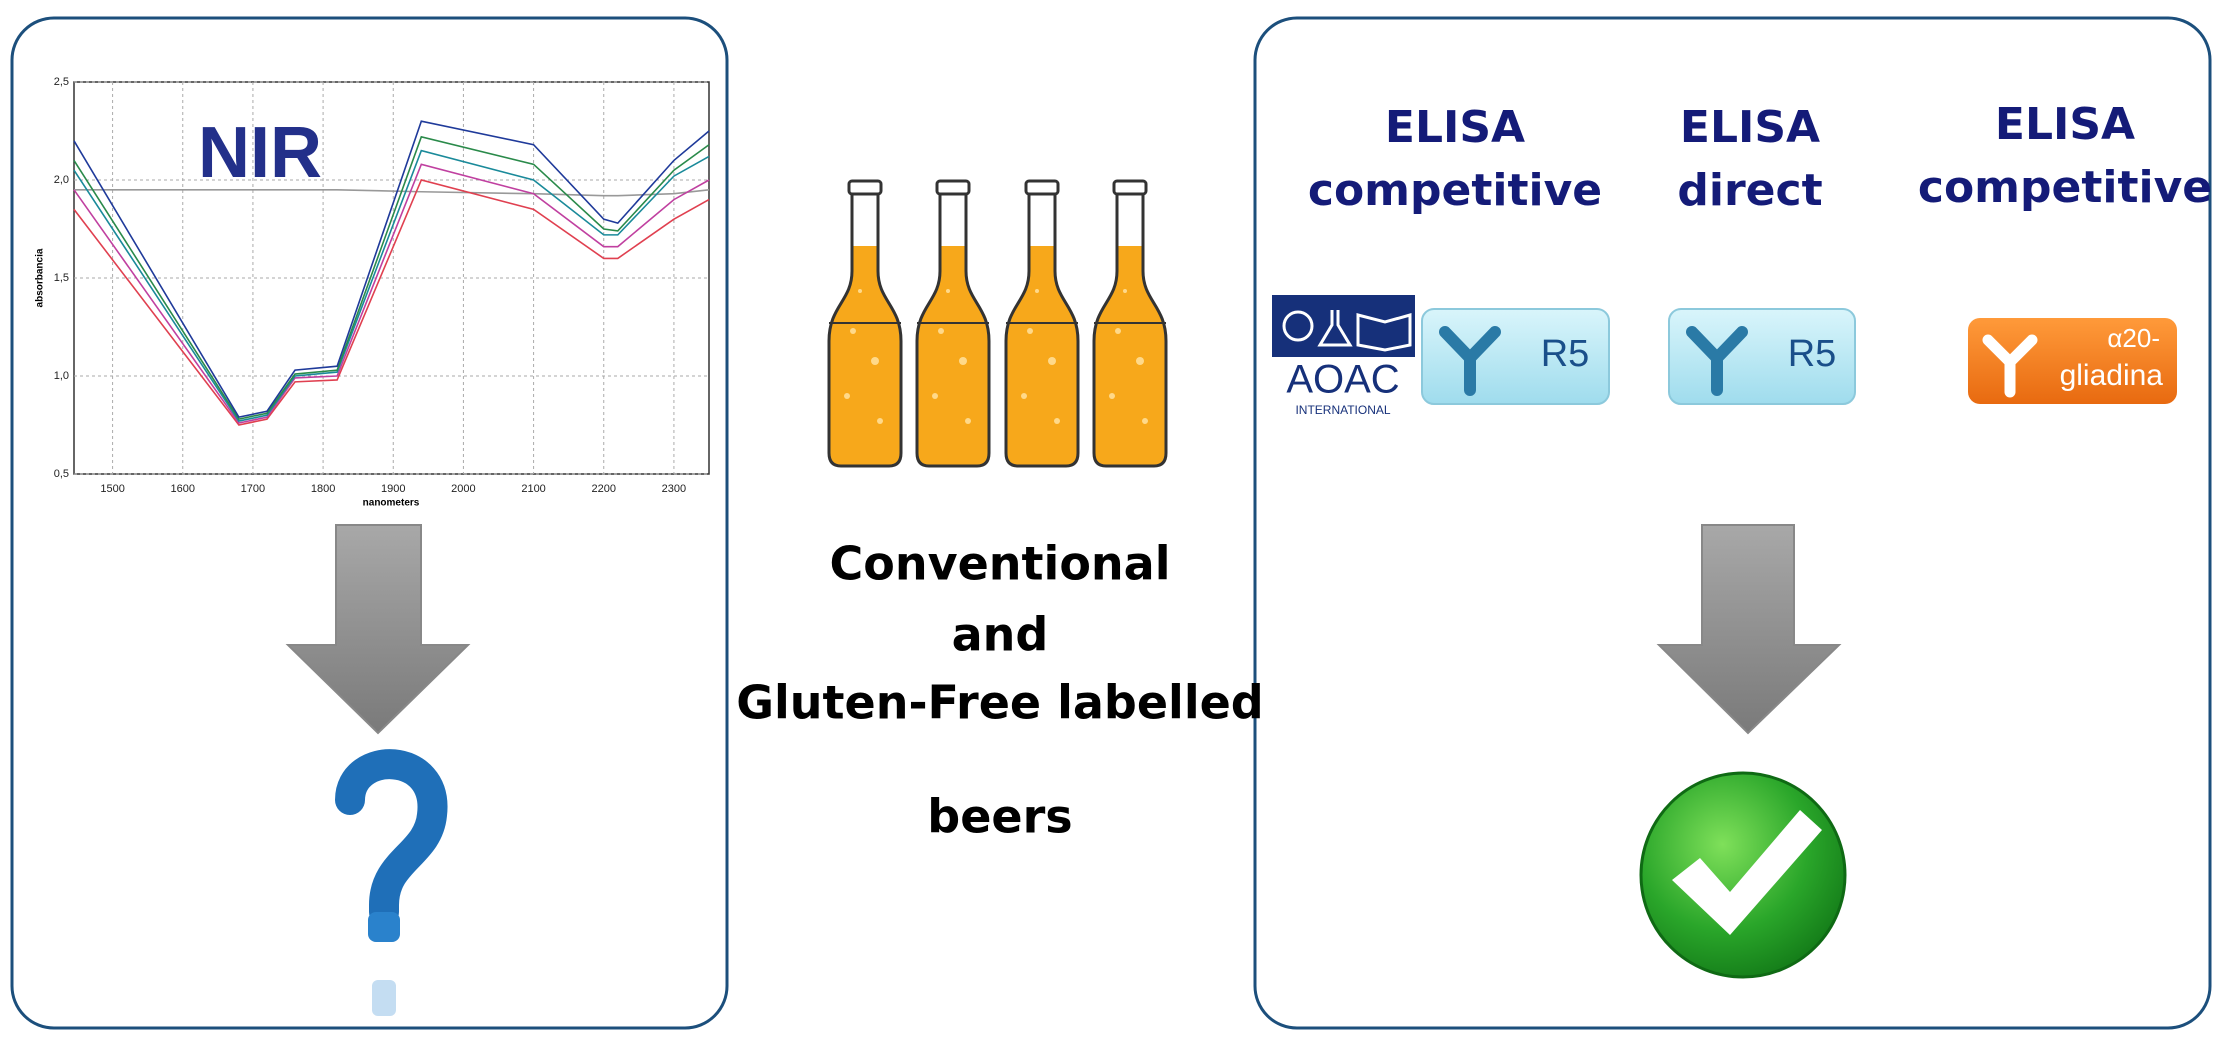  I want to click on question-mark, so click(391, 882).